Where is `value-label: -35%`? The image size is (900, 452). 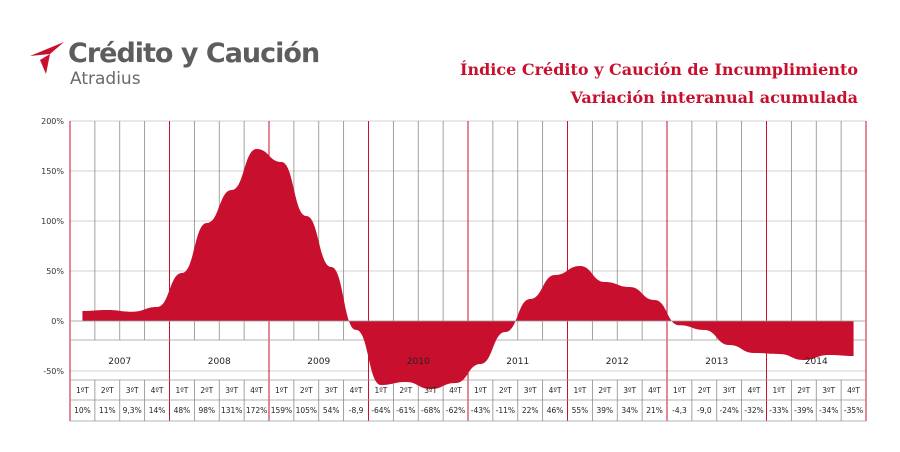
value-label: -35% is located at coordinates (853, 410).